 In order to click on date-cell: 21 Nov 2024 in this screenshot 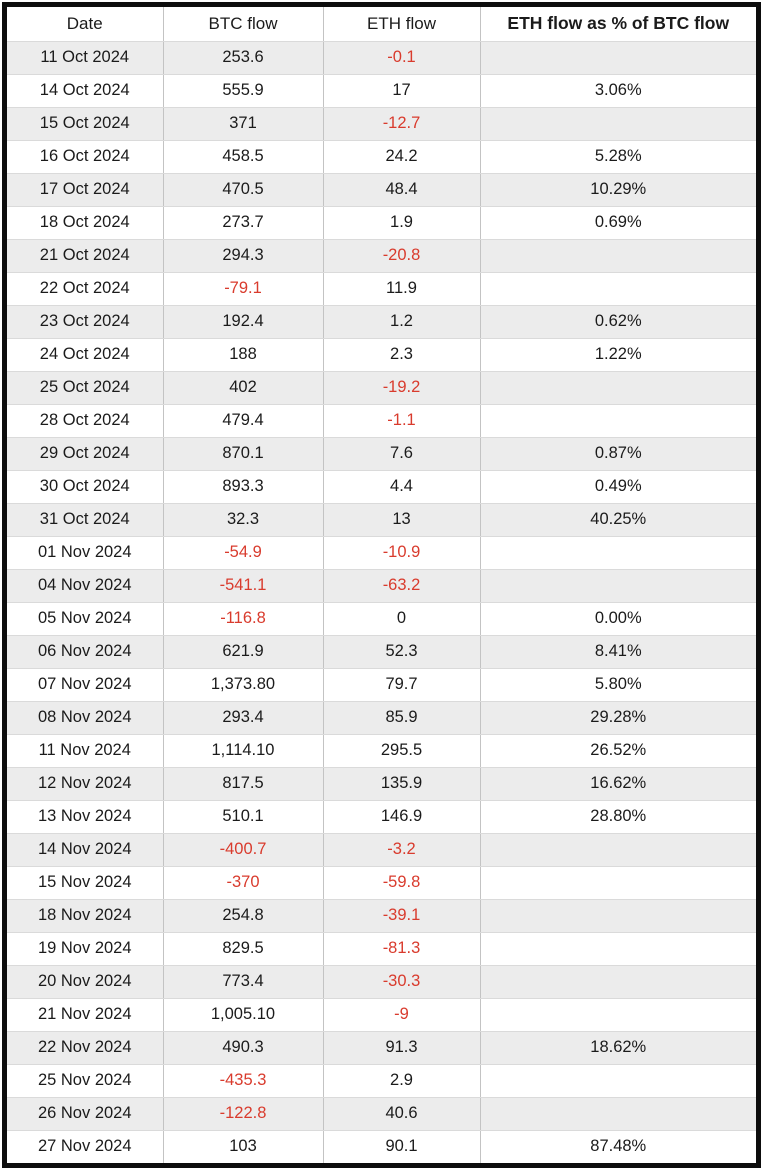, I will do `click(85, 1015)`.